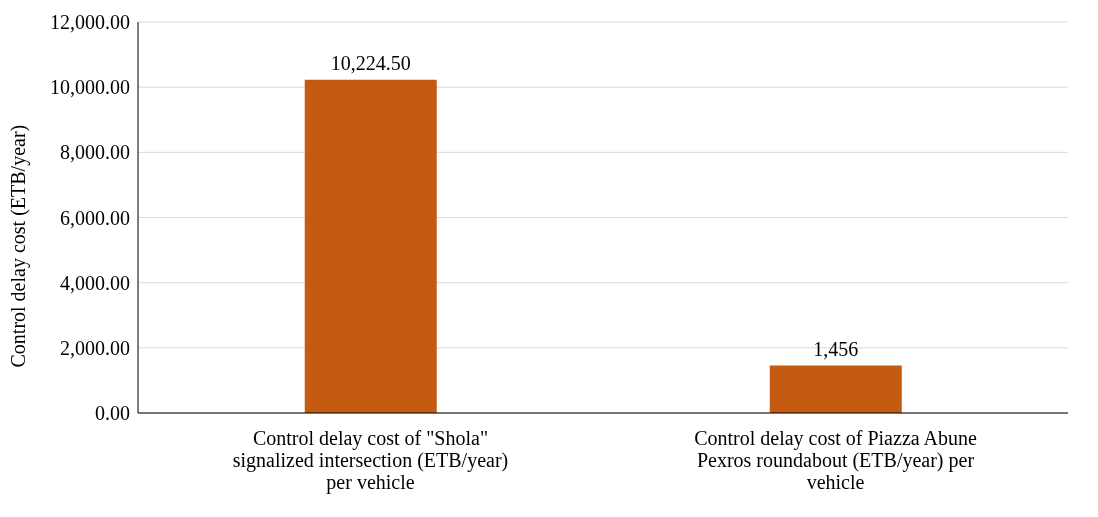 The image size is (1098, 517). What do you see at coordinates (835, 460) in the screenshot?
I see `x-tick-label: Control delay cost of Piazza Abune Pexros roundabout (ETB/year) per vehicle` at bounding box center [835, 460].